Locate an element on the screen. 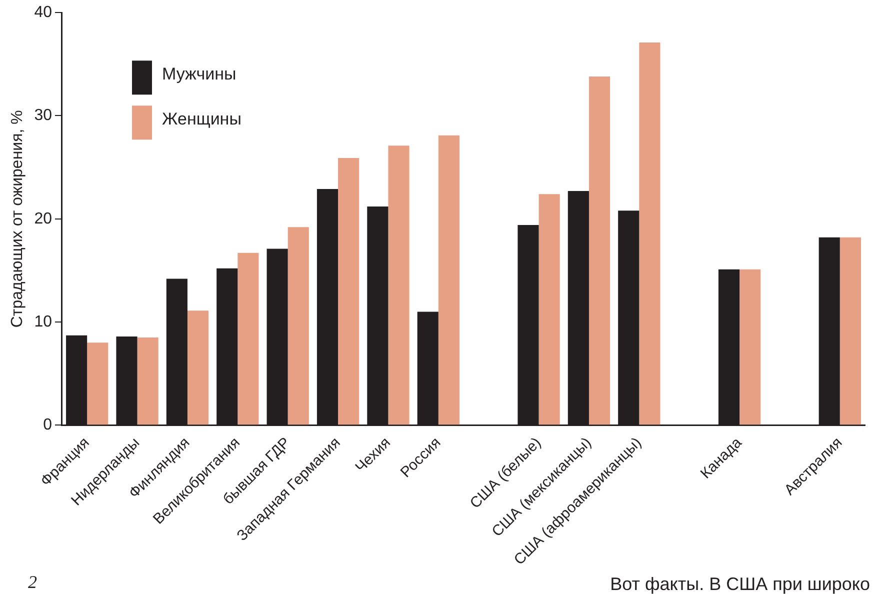 Image resolution: width=873 pixels, height=594 pixels. y-tick-label: 30 is located at coordinates (43, 115).